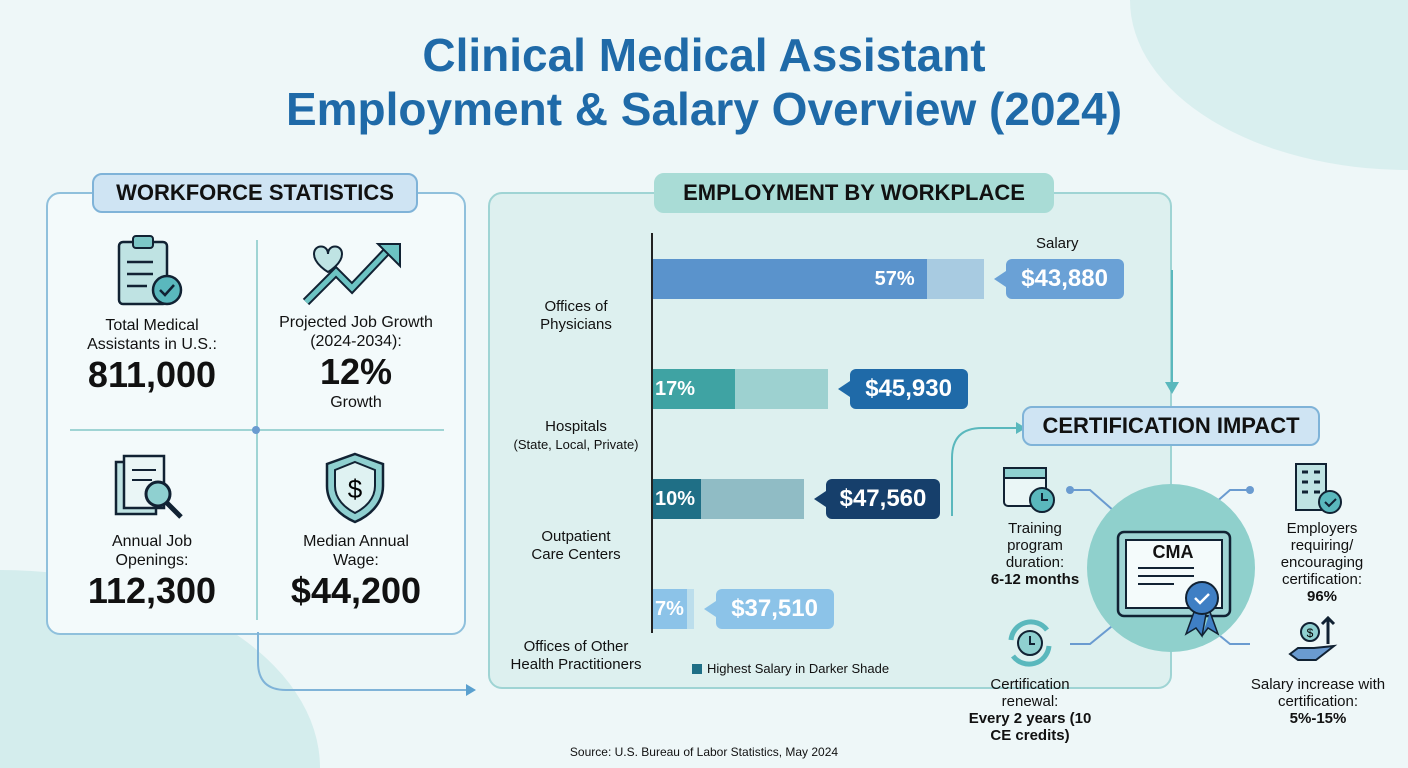  I want to click on clipboard-check-icon, so click(150, 270).